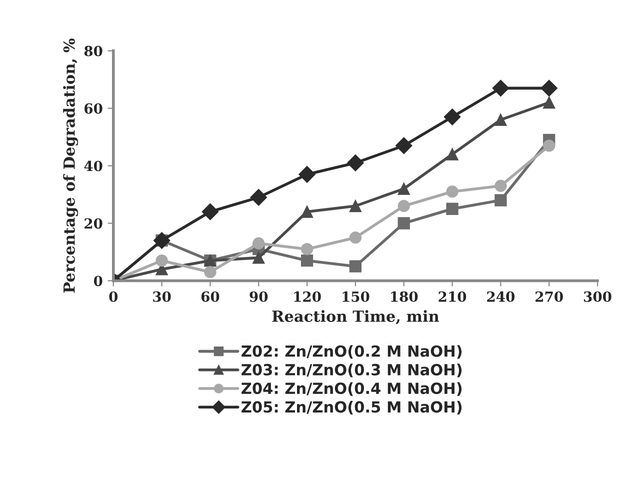 The width and height of the screenshot is (637, 484). I want to click on x-tick-label: 180, so click(404, 296).